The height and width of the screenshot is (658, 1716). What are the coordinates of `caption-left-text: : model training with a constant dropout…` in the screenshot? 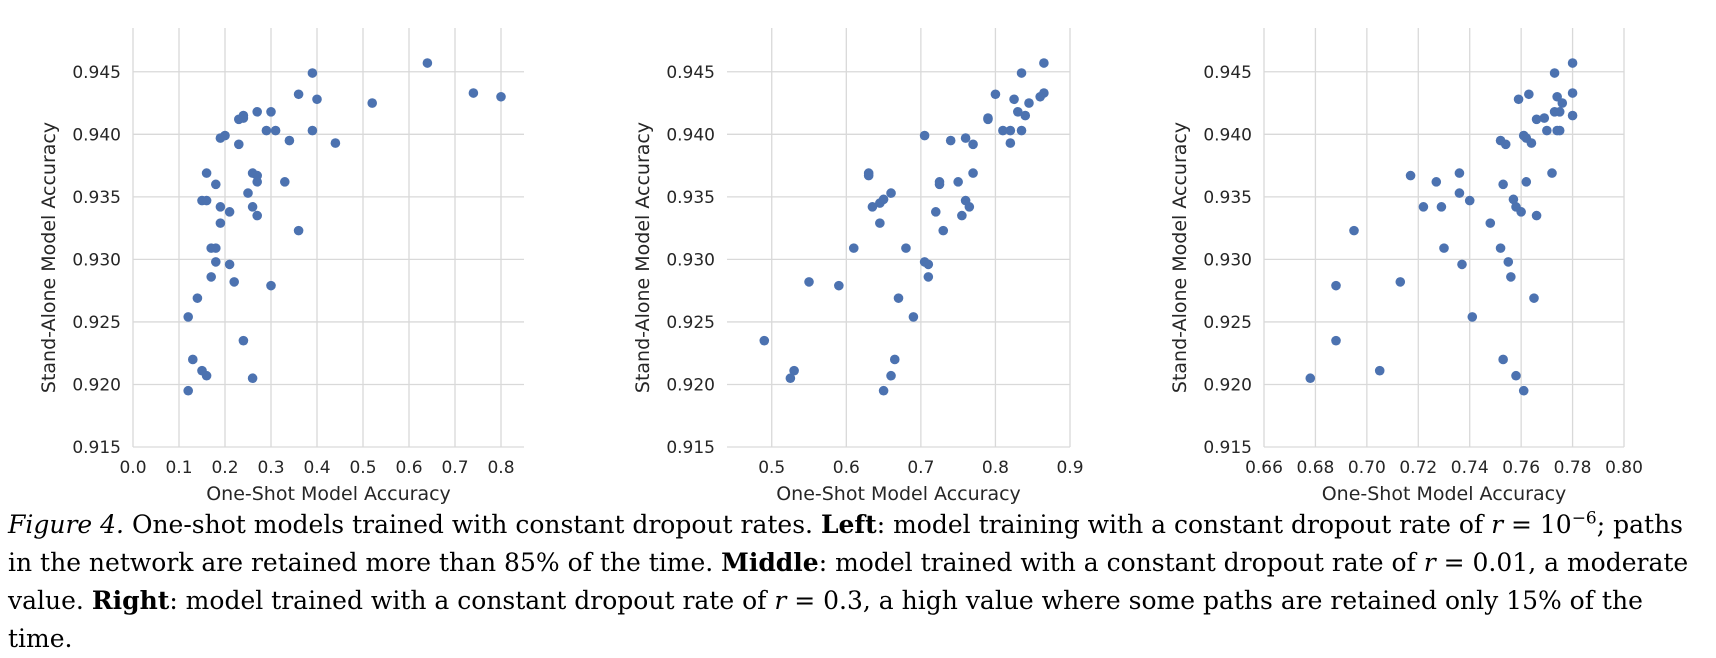 It's located at (1184, 524).